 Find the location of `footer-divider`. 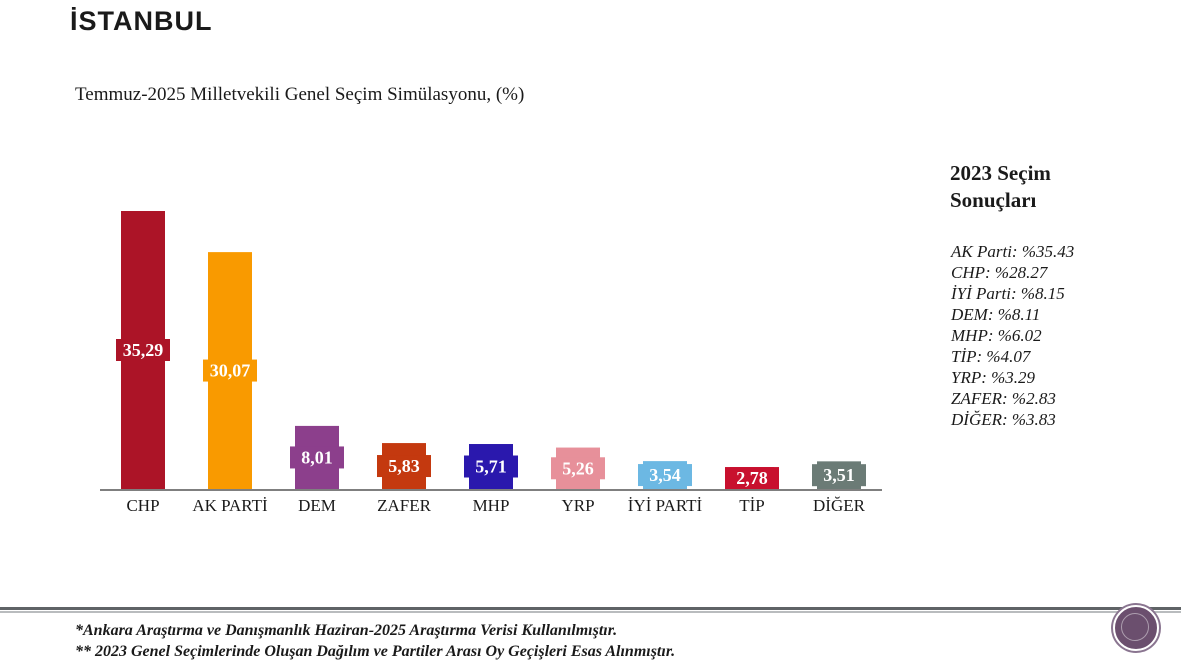

footer-divider is located at coordinates (590, 608).